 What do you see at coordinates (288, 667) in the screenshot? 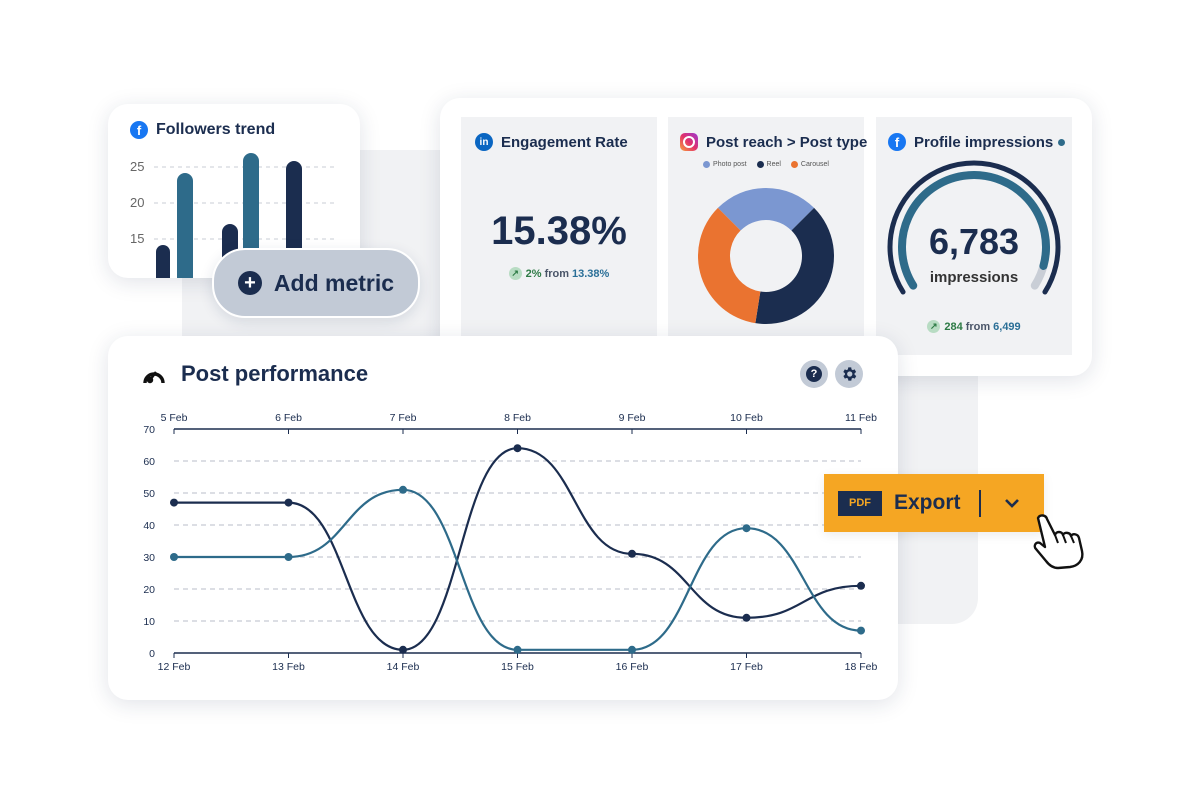
I see `x-bottom-tick-label: 13 Feb` at bounding box center [288, 667].